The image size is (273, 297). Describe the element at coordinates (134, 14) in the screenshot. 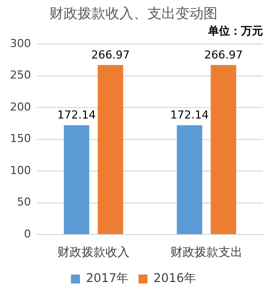

I see `chart-title: 财政拨款收入、支出变动图` at that location.